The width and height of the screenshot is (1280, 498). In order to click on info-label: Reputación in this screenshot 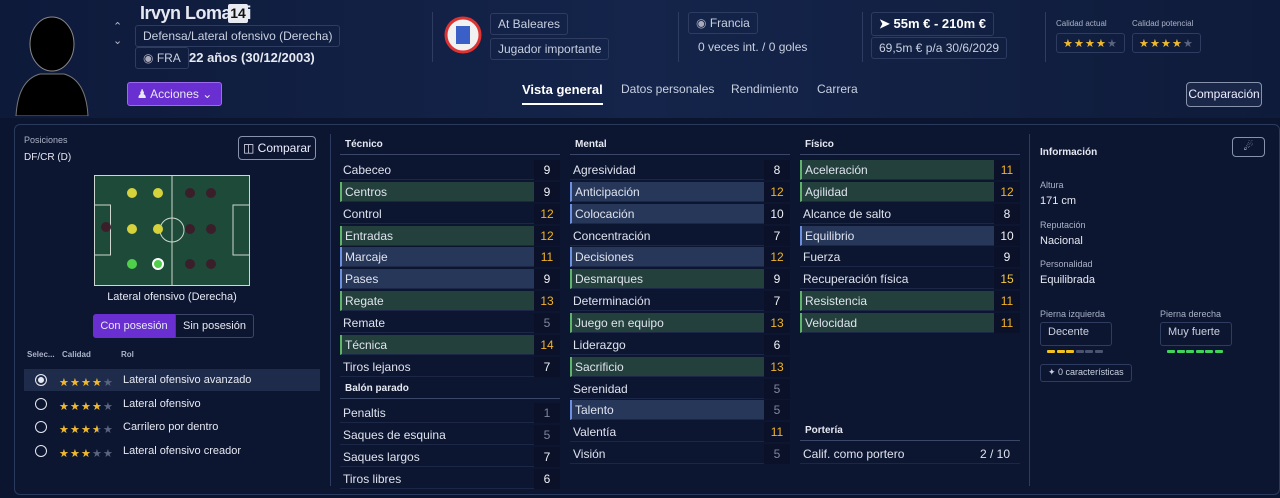, I will do `click(1063, 224)`.